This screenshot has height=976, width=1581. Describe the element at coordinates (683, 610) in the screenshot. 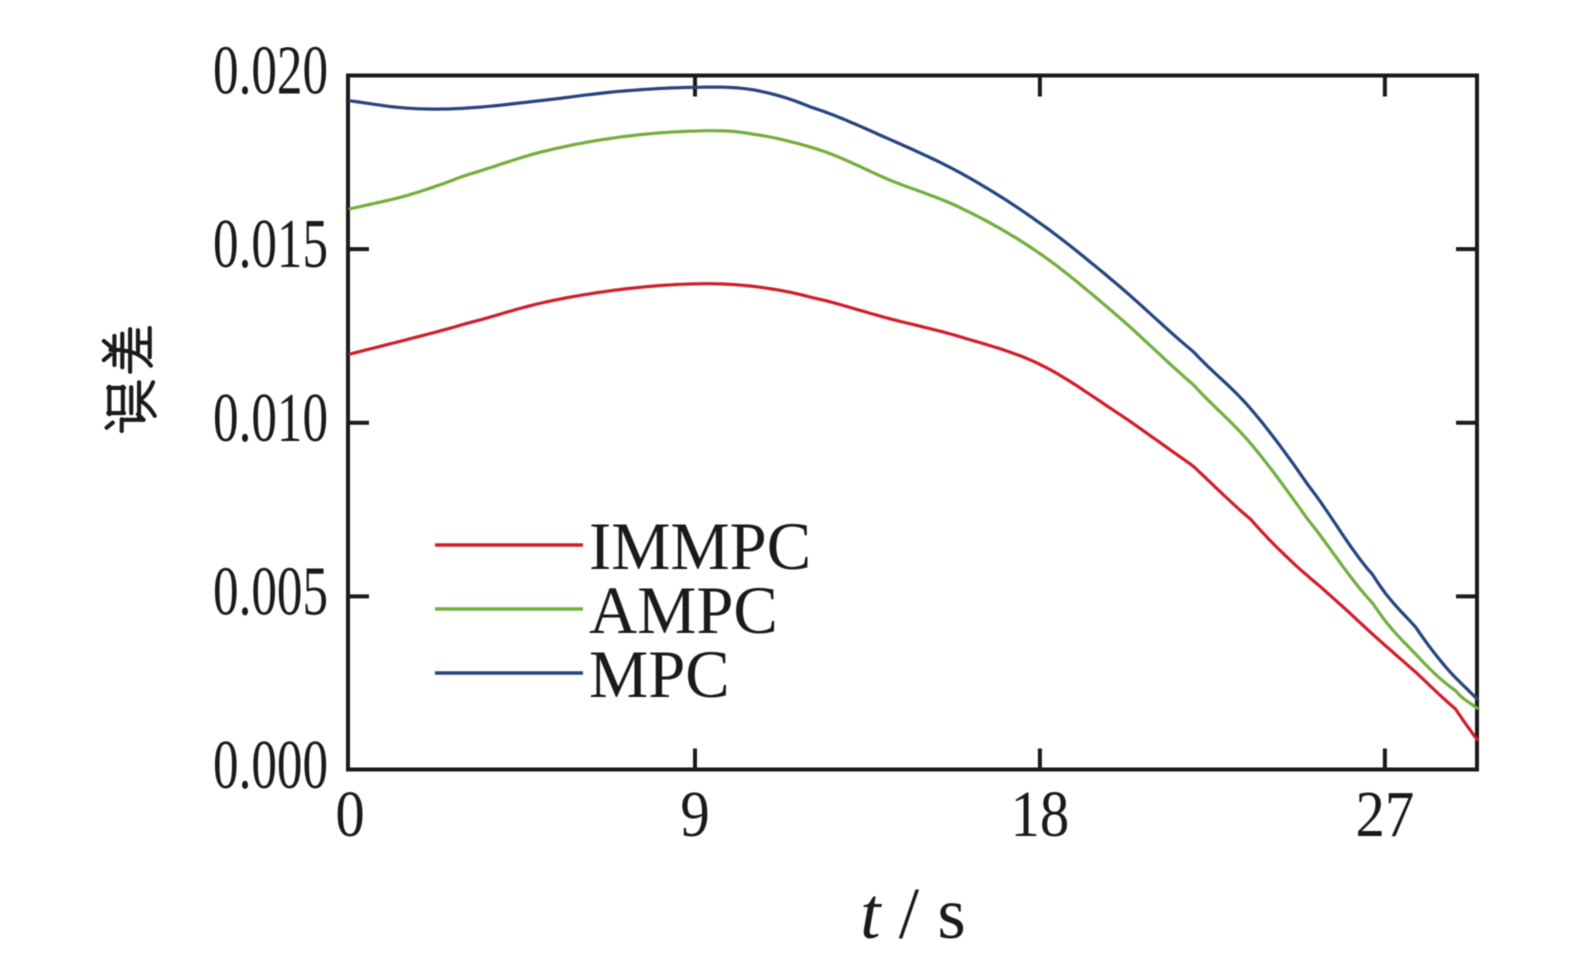

I see `svg-text: AMPC` at that location.